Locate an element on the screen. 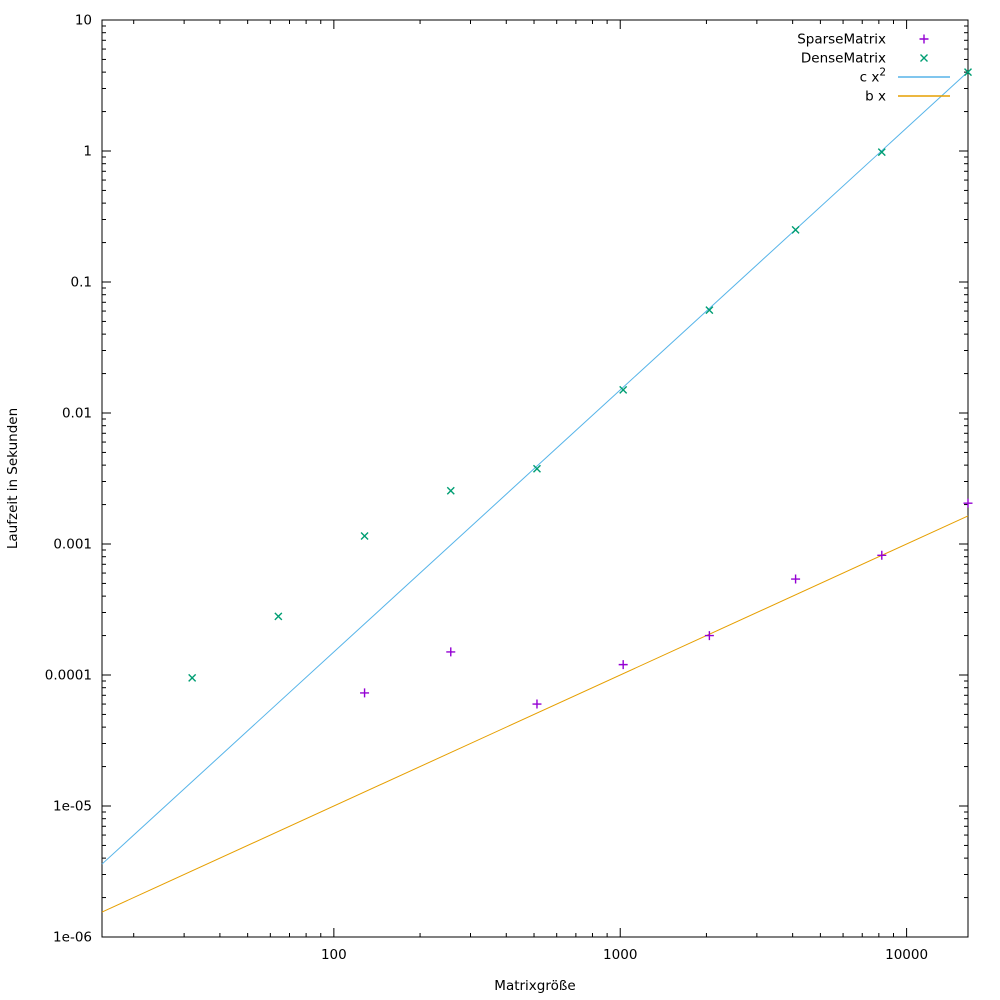 This screenshot has height=1000, width=1000. legend-entry-c-x: c x2 is located at coordinates (905, 76).